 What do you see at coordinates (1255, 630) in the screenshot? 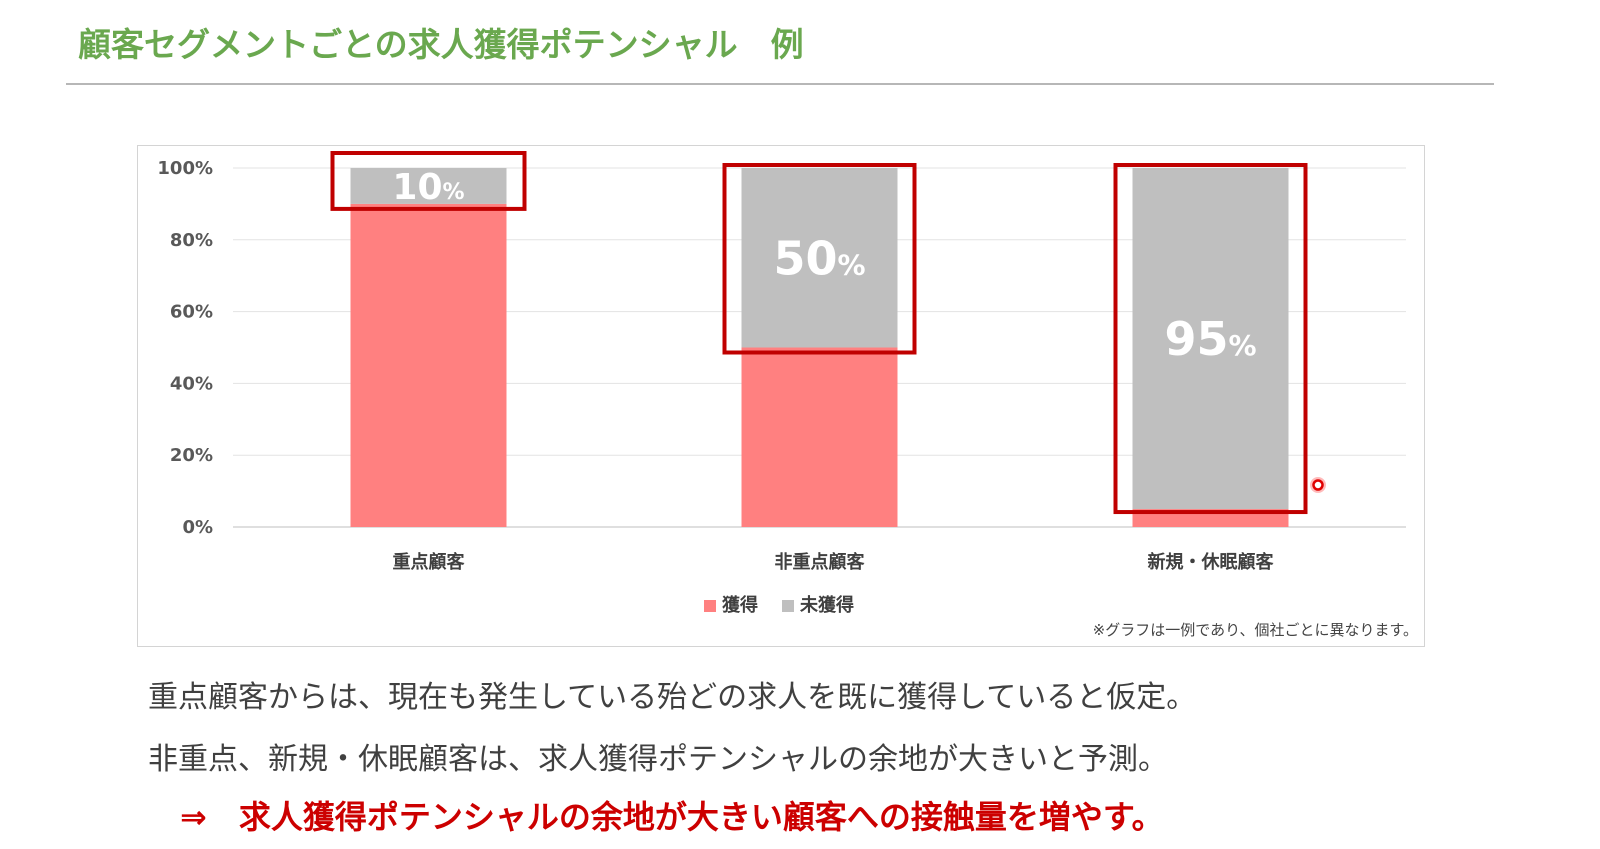
I see `chart-note: ※グラフは一例であり、個社ごとに異なります。` at bounding box center [1255, 630].